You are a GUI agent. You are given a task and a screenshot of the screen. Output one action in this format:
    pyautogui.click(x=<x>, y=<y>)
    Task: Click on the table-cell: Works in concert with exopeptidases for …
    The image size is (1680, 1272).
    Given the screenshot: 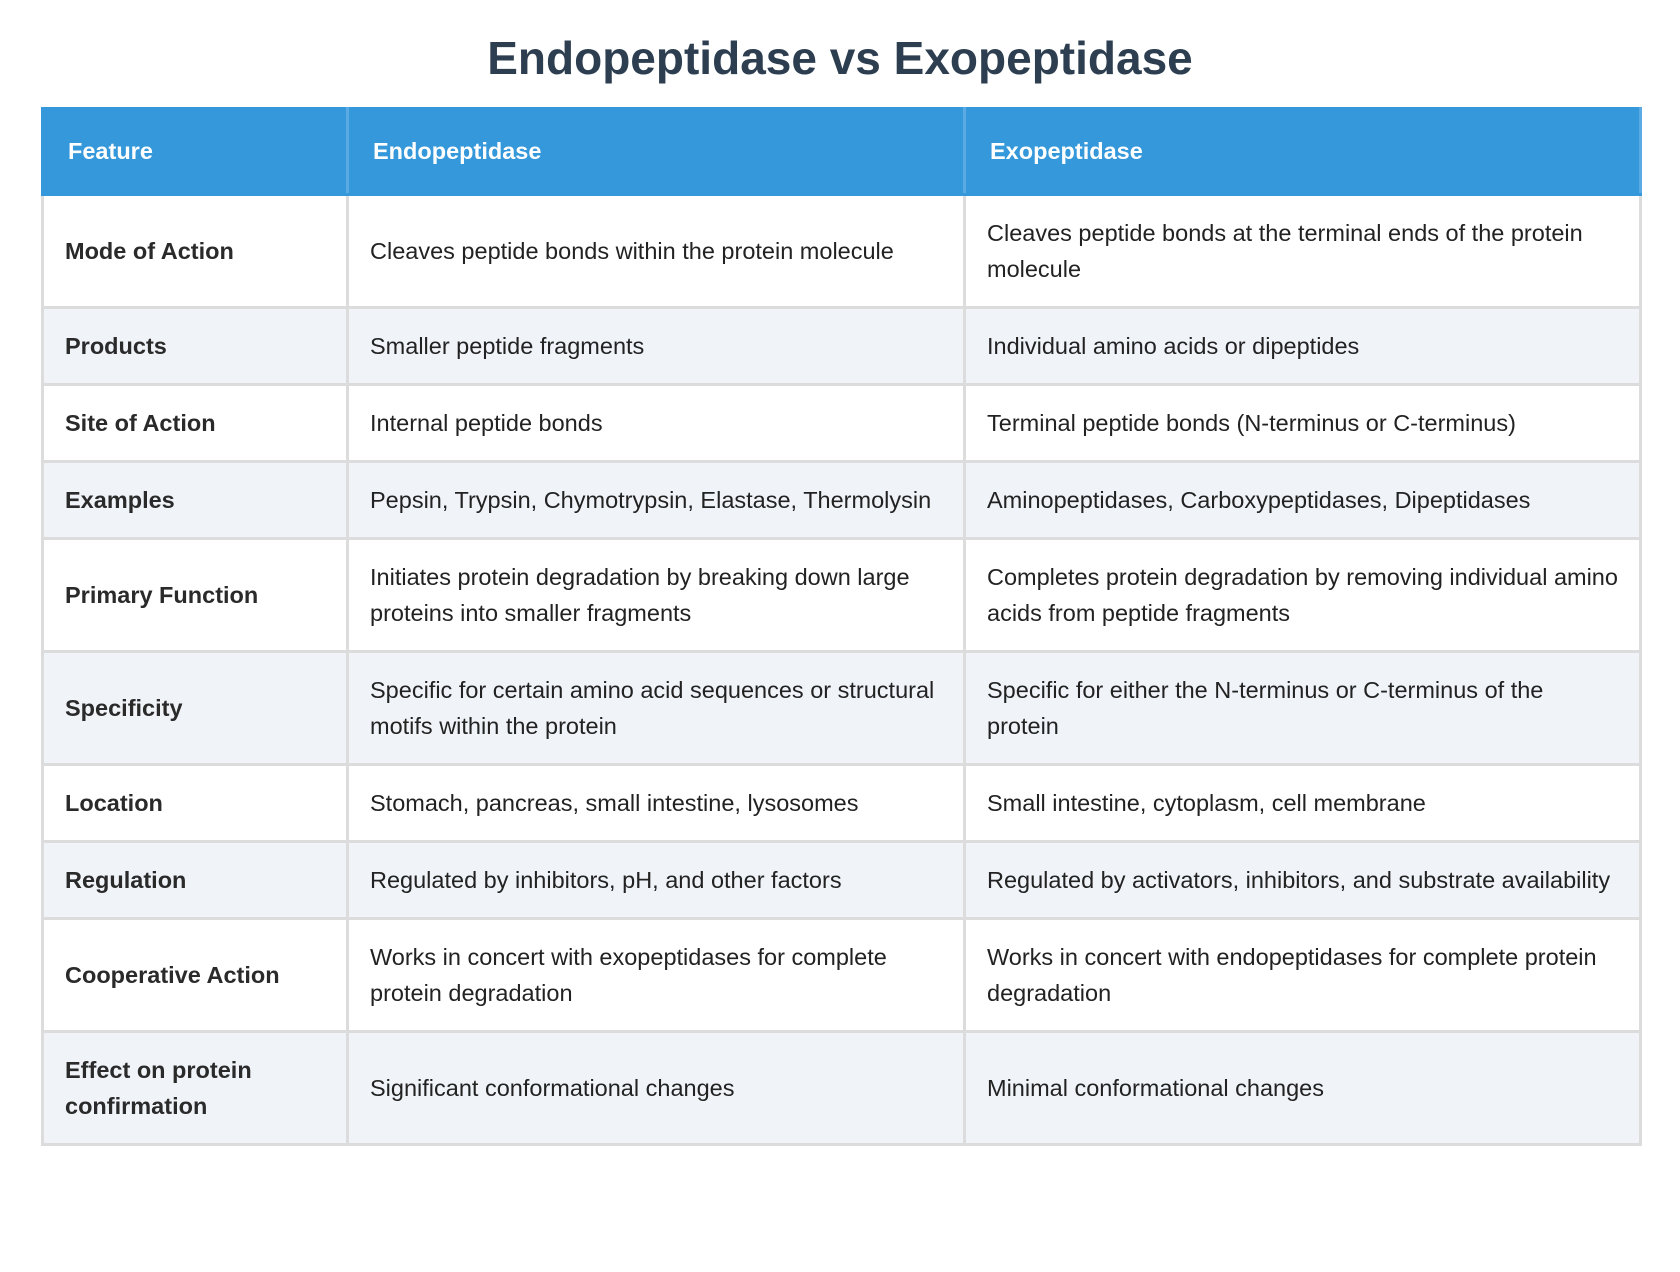 What is the action you would take?
    pyautogui.click(x=656, y=975)
    